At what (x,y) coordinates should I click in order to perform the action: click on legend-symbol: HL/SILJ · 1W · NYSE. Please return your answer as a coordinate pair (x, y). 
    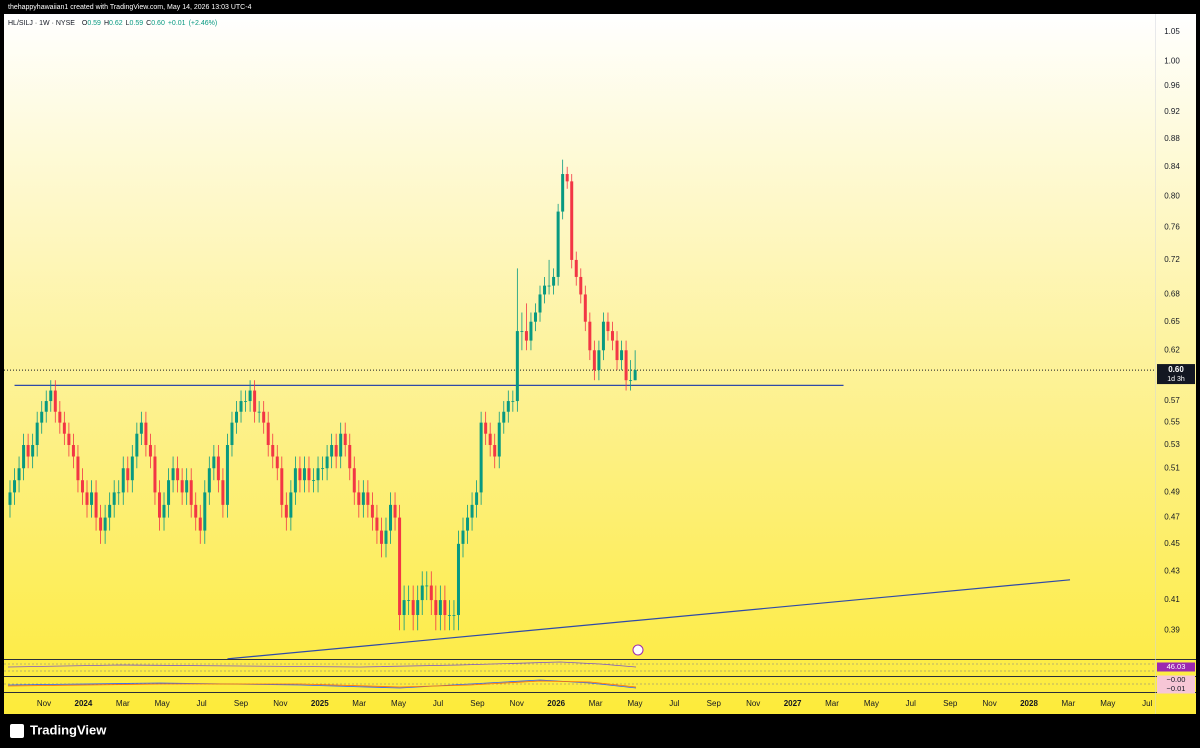
    Looking at the image, I should click on (41, 23).